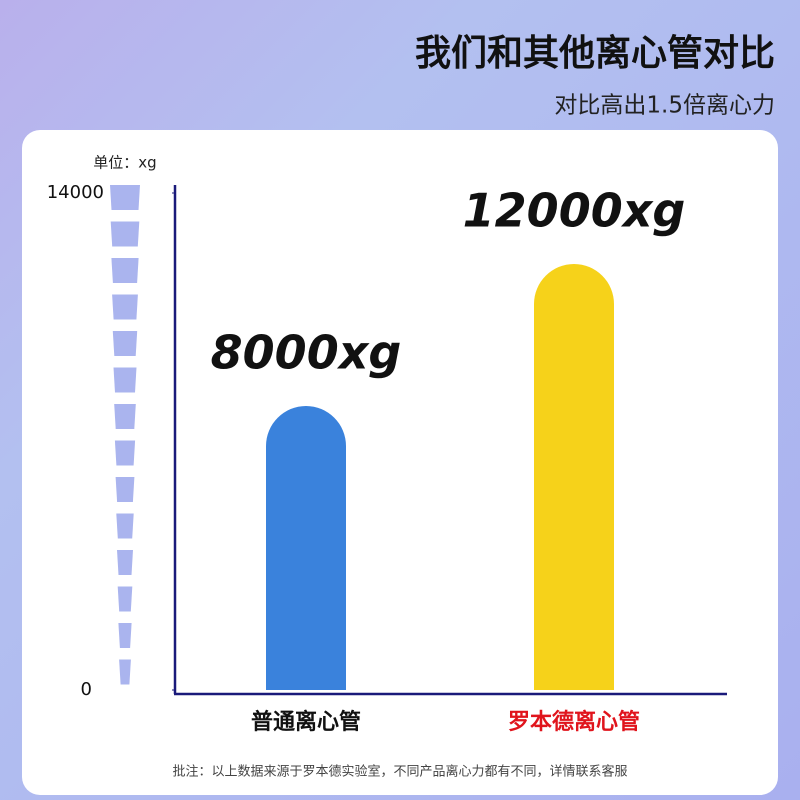  What do you see at coordinates (75, 192) in the screenshot?
I see `y-tick-label: 14000` at bounding box center [75, 192].